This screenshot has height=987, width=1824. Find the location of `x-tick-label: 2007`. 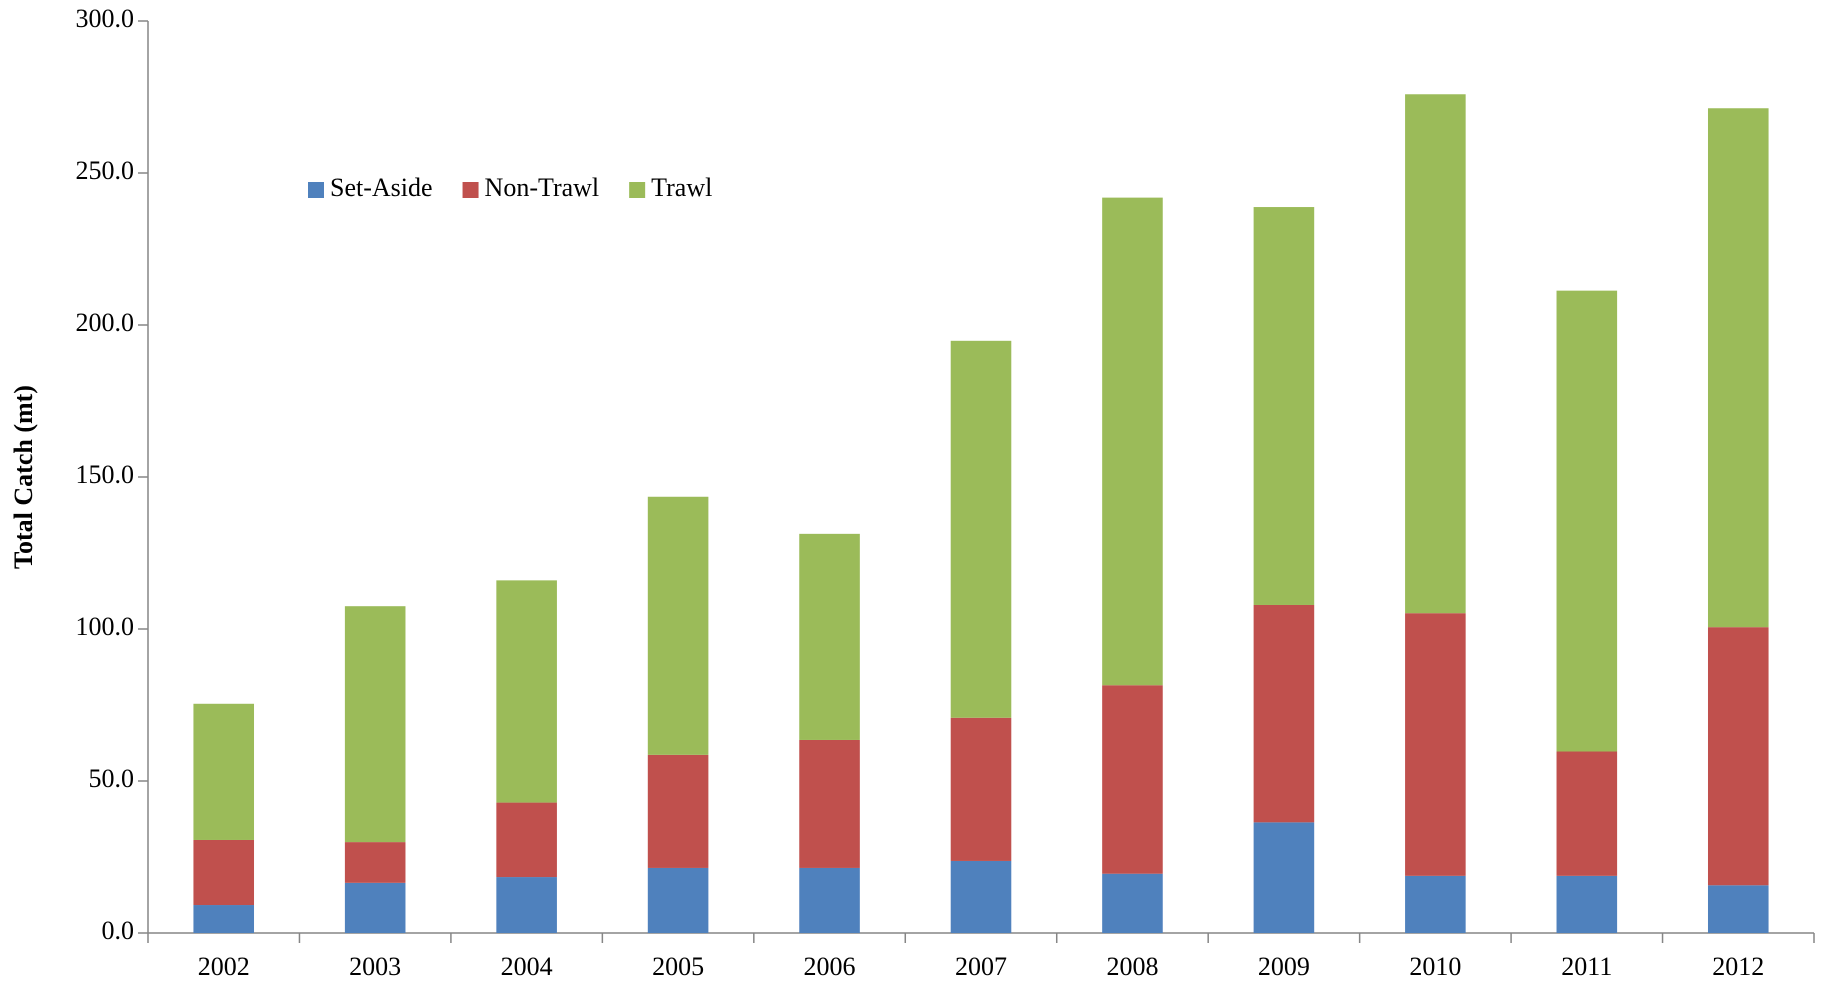

x-tick-label: 2007 is located at coordinates (981, 966).